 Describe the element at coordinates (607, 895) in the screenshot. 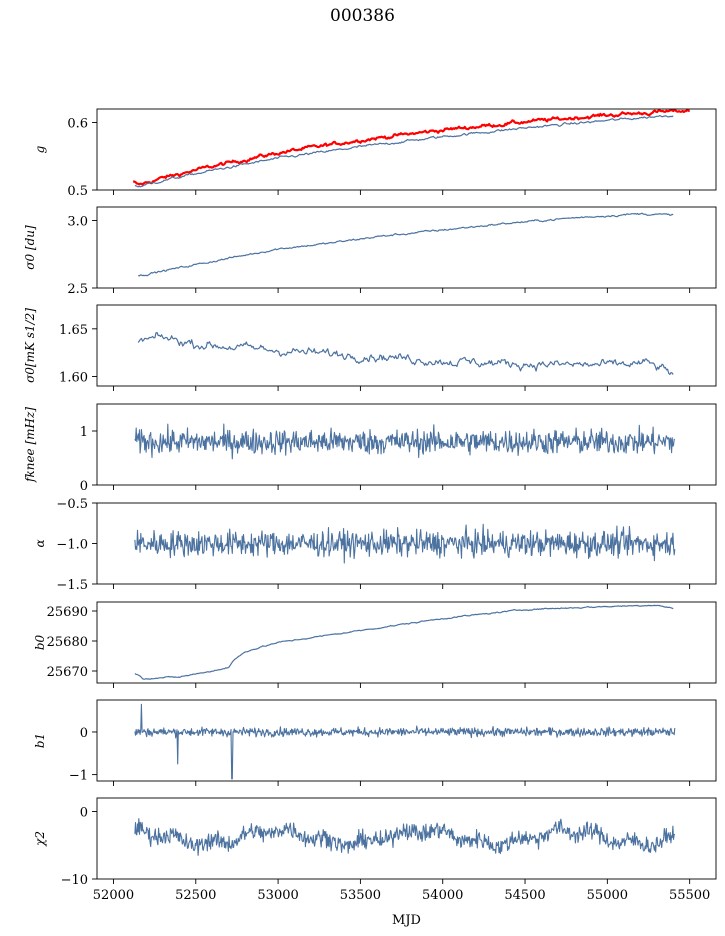

I see `xtick-label-6: 55000` at that location.